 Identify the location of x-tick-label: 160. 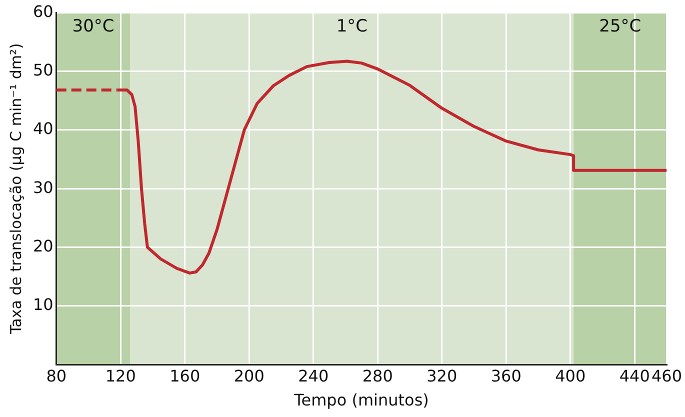
(185, 376).